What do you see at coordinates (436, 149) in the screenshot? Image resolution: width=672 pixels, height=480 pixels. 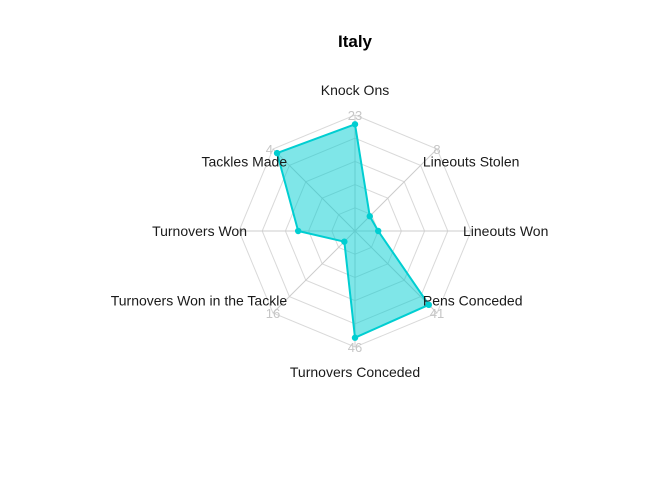 I see `axis-max-label: 8` at bounding box center [436, 149].